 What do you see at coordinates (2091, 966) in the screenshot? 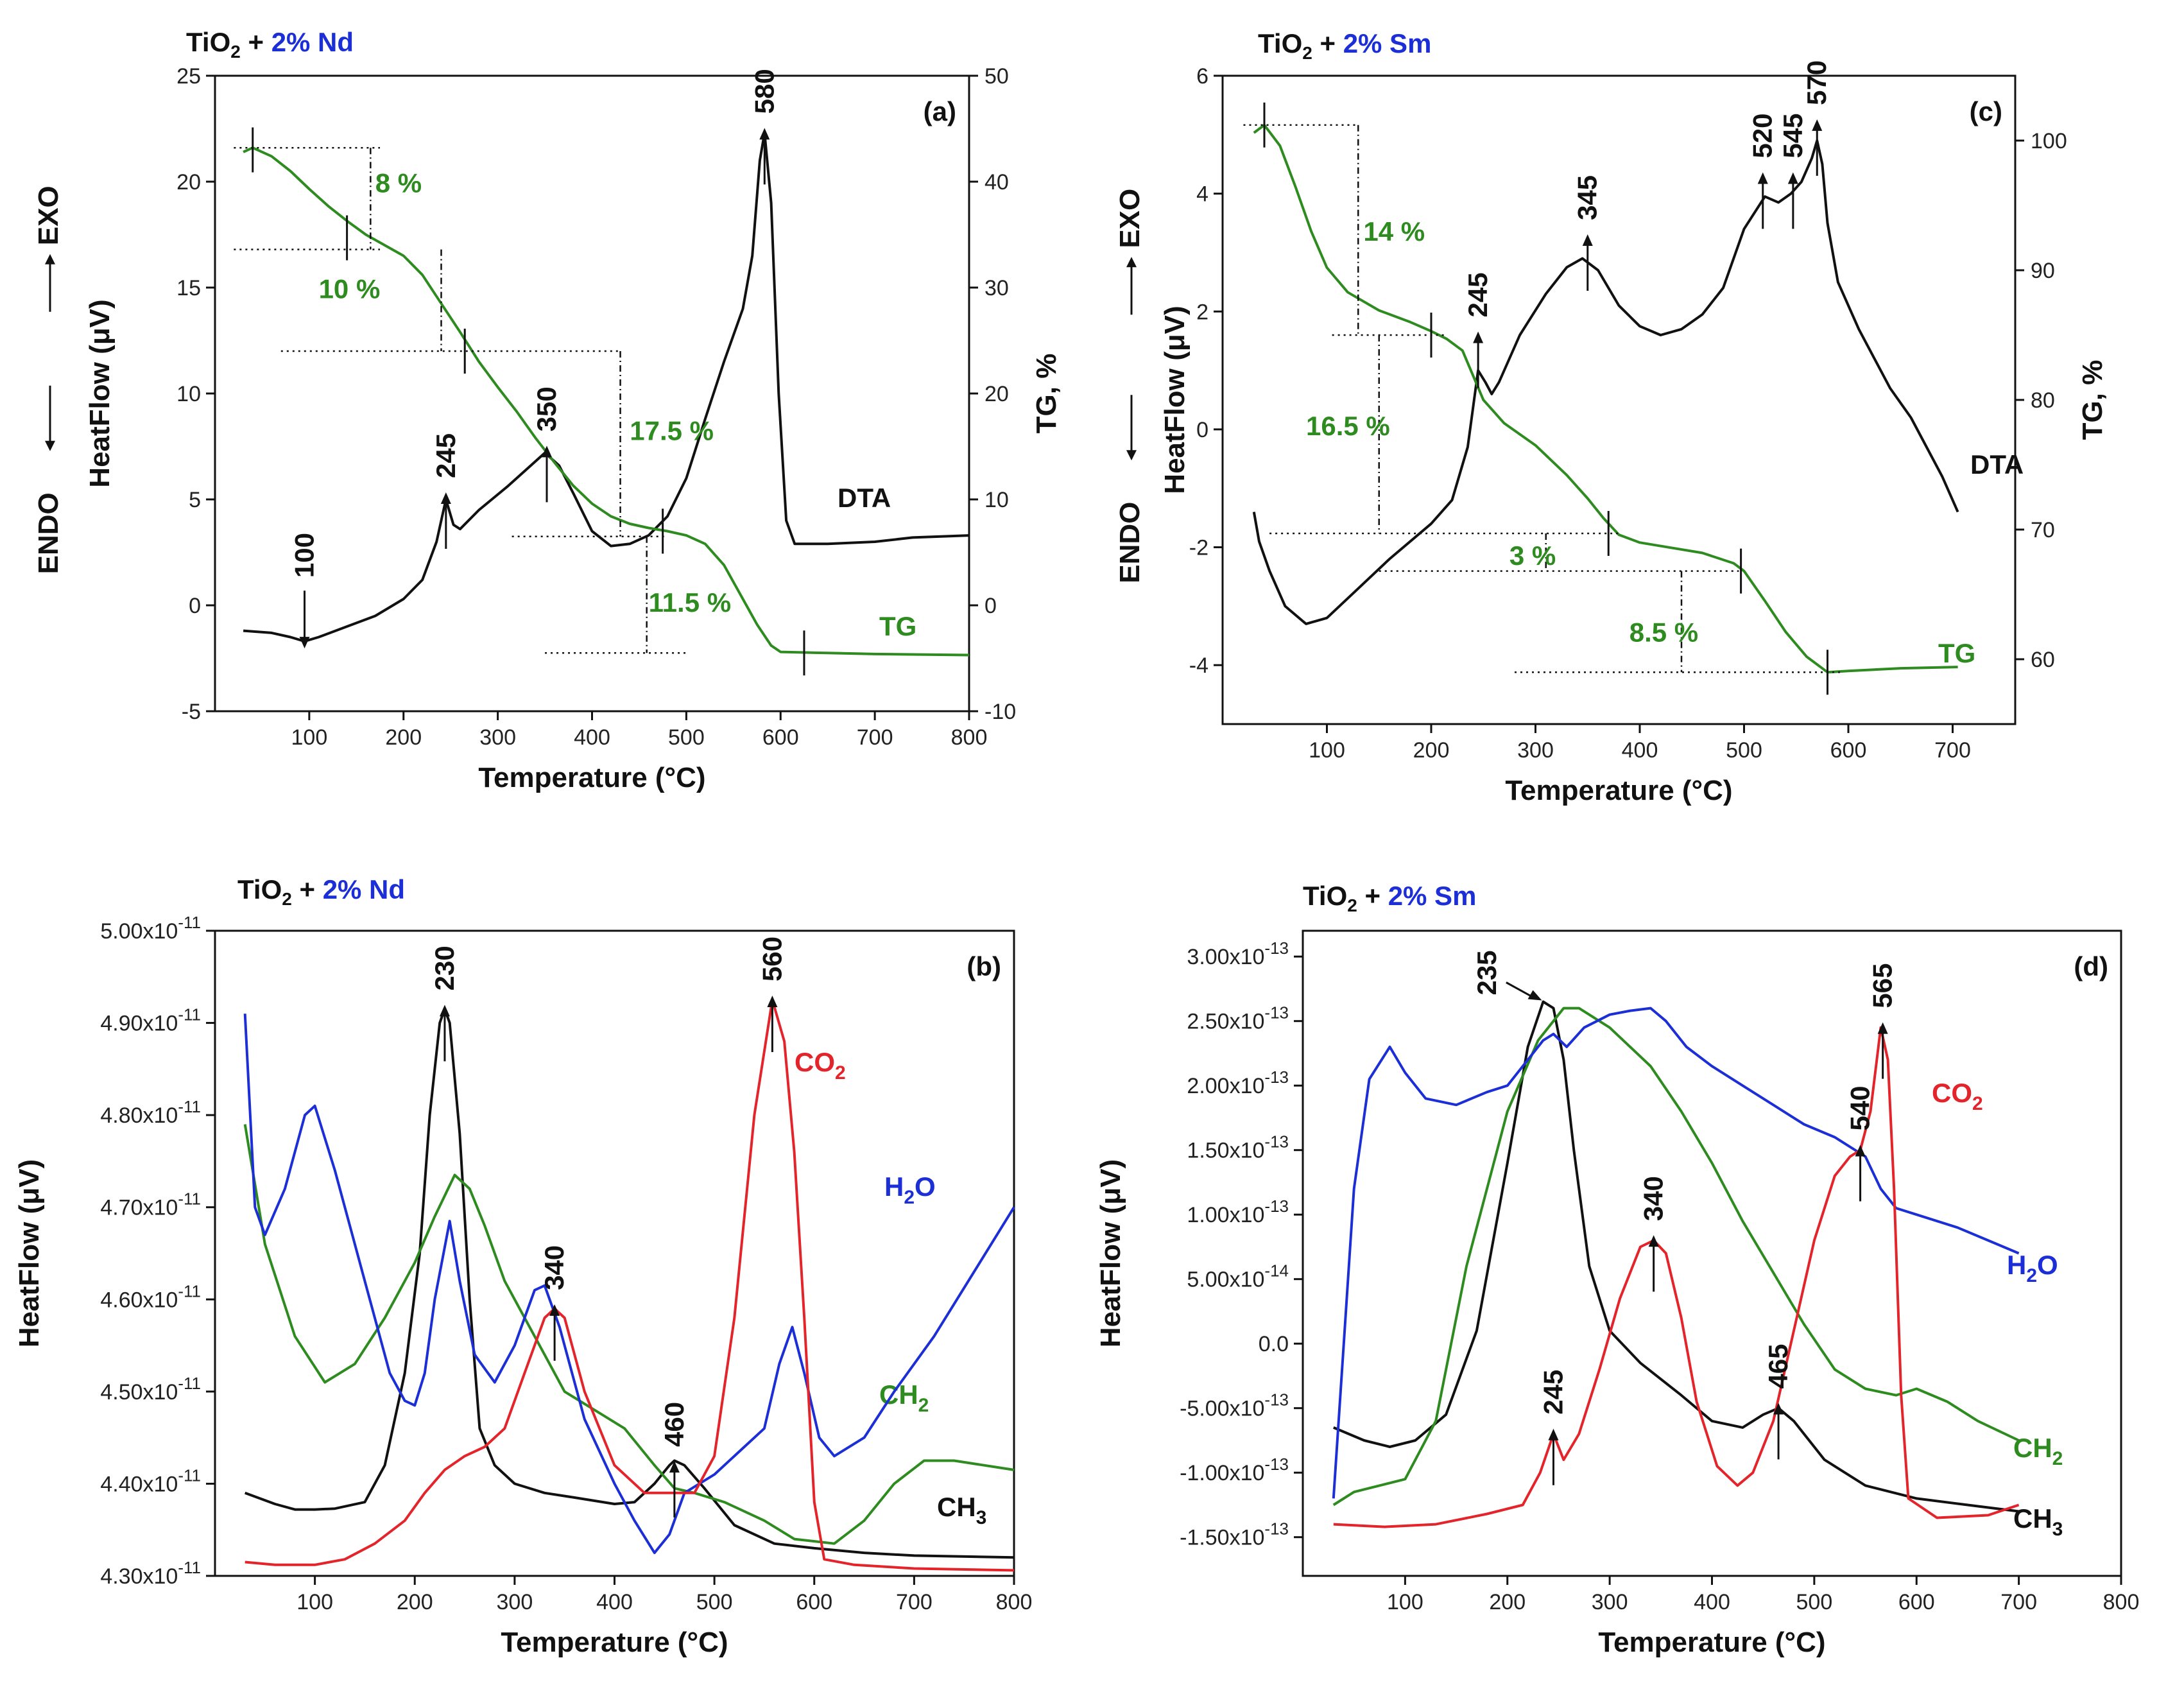
I see `panel-label: (d)` at bounding box center [2091, 966].